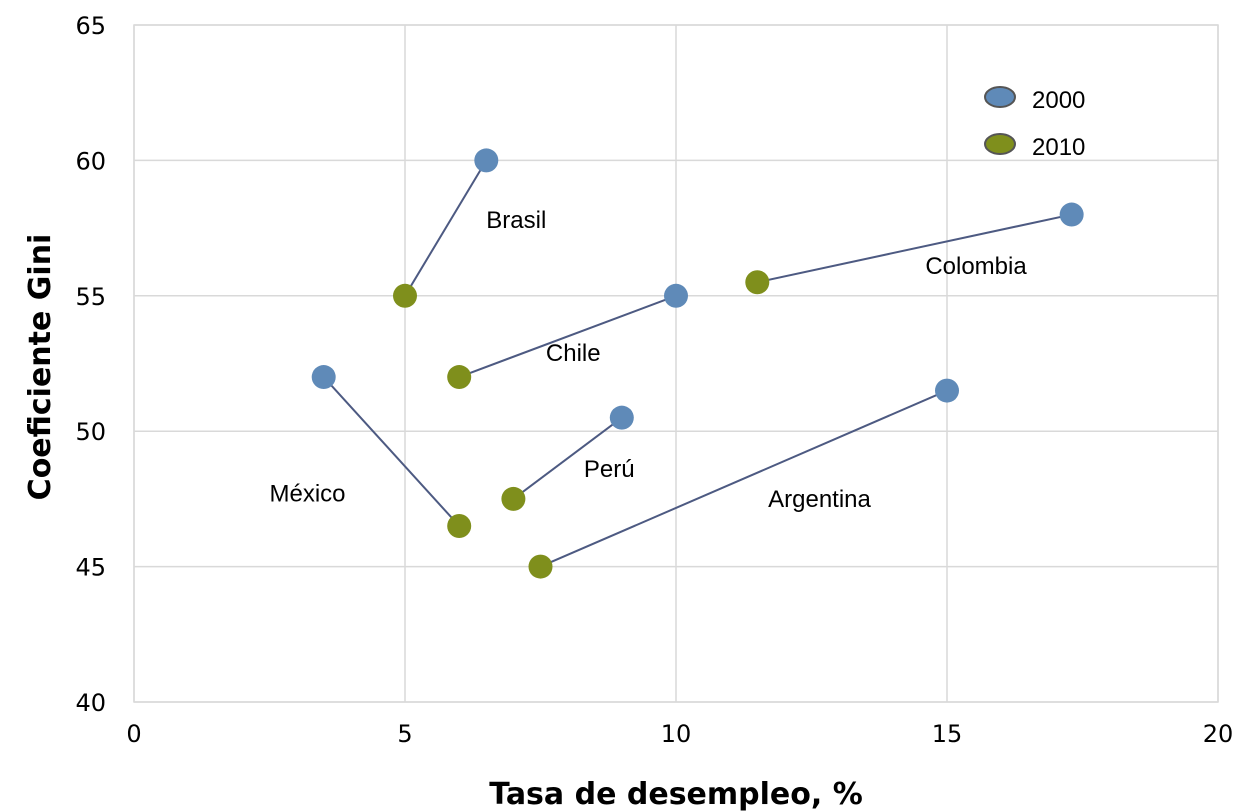  Describe the element at coordinates (90, 297) in the screenshot. I see `y-tick-label: 55` at that location.